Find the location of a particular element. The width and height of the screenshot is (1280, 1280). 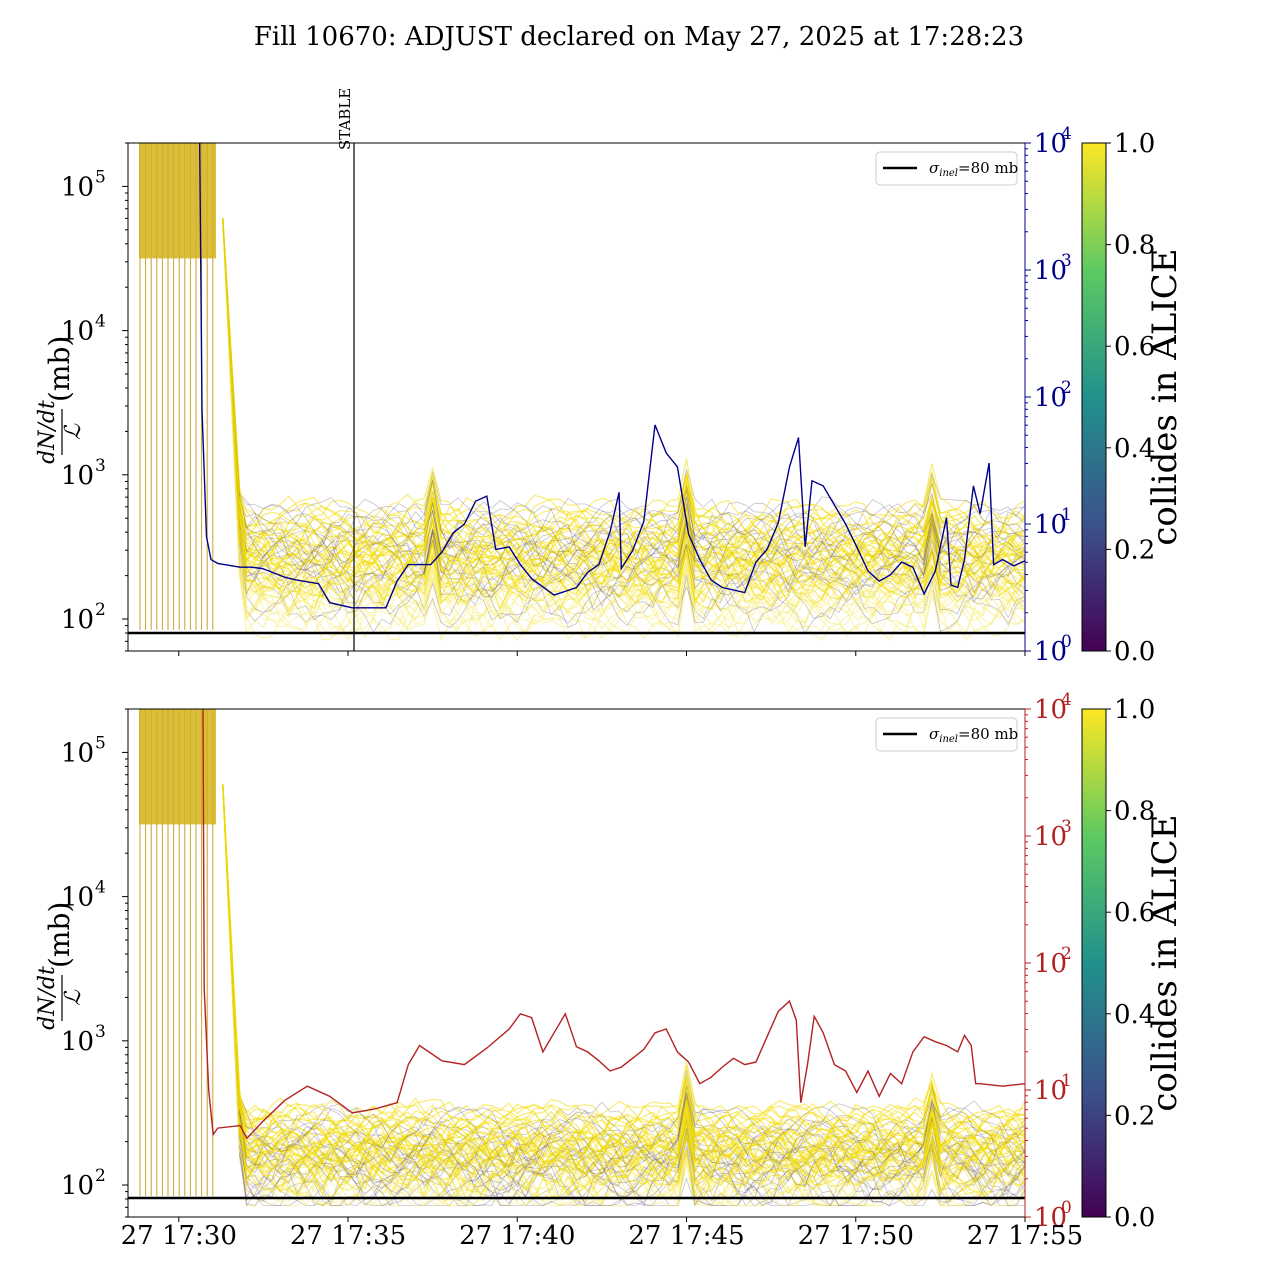

top-colorbar-ticks: 0.0 0.2 0.4 0.6 0.8 1.0 is located at coordinates (1130, 398).